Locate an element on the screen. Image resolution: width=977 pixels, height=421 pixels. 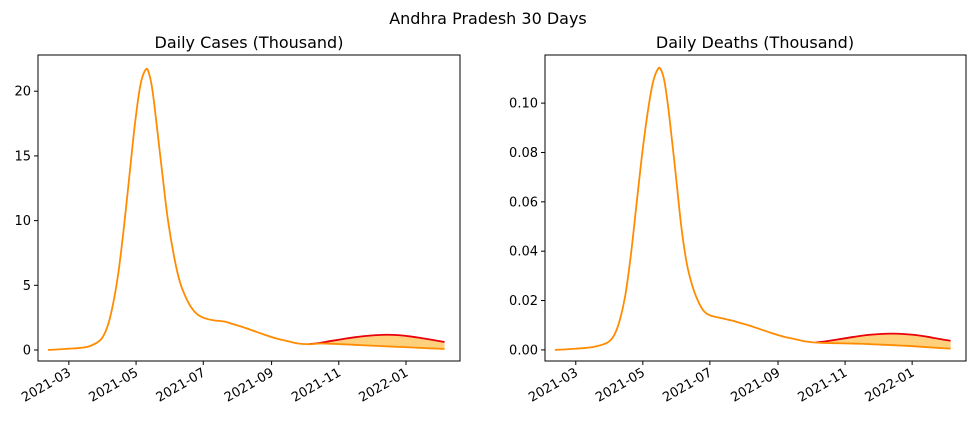
deaths-y-axis: 0.00 0.02 0.04 0.06 0.08 0.10 is located at coordinates (527, 227).